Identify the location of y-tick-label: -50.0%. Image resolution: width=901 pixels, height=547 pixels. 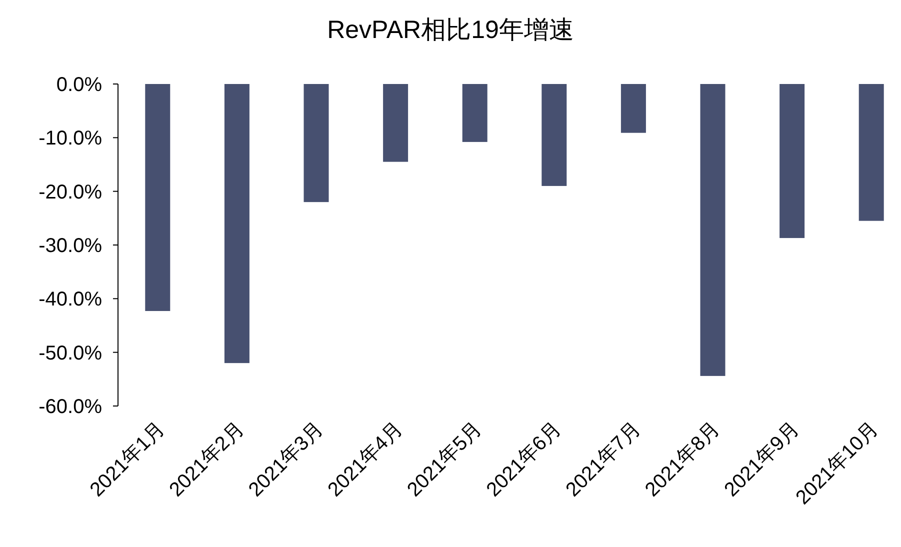
(70, 353).